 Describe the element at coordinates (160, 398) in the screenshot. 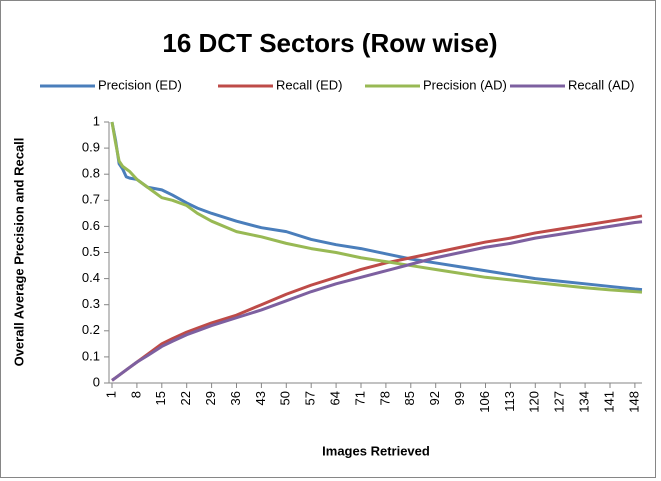

I see `x-tick-label: 15` at that location.